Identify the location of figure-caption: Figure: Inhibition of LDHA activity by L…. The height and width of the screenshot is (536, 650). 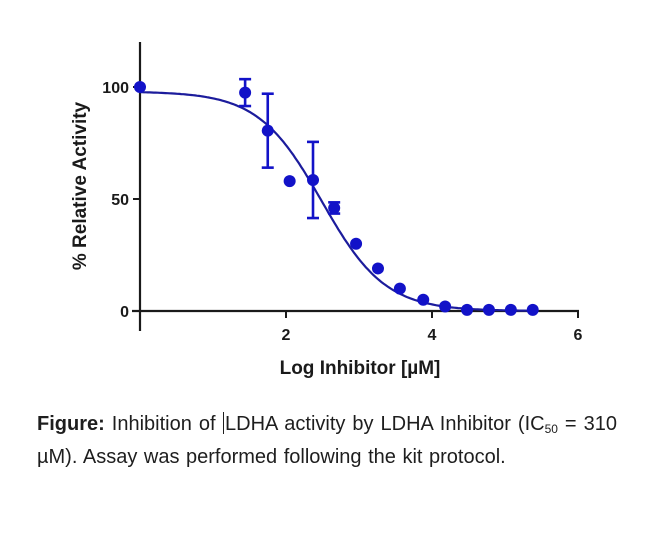
(327, 441).